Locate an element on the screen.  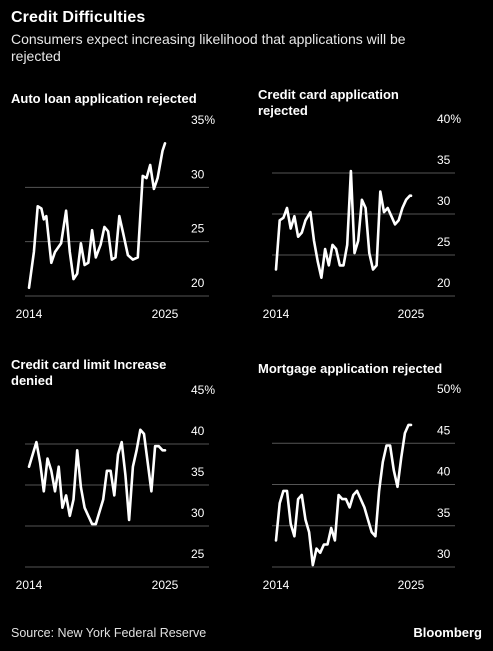
credit-card-application-series-line is located at coordinates (343, 224).